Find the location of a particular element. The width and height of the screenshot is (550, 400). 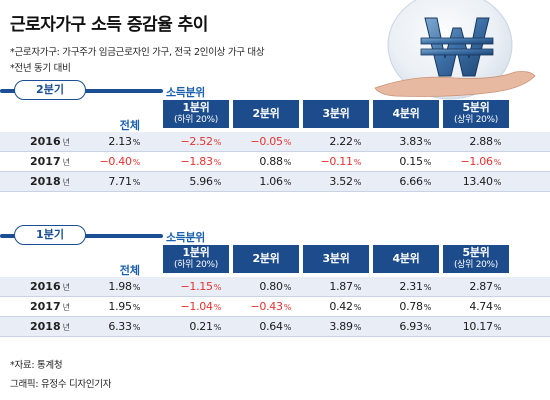

quintile-cell: 0.80% is located at coordinates (262, 287).